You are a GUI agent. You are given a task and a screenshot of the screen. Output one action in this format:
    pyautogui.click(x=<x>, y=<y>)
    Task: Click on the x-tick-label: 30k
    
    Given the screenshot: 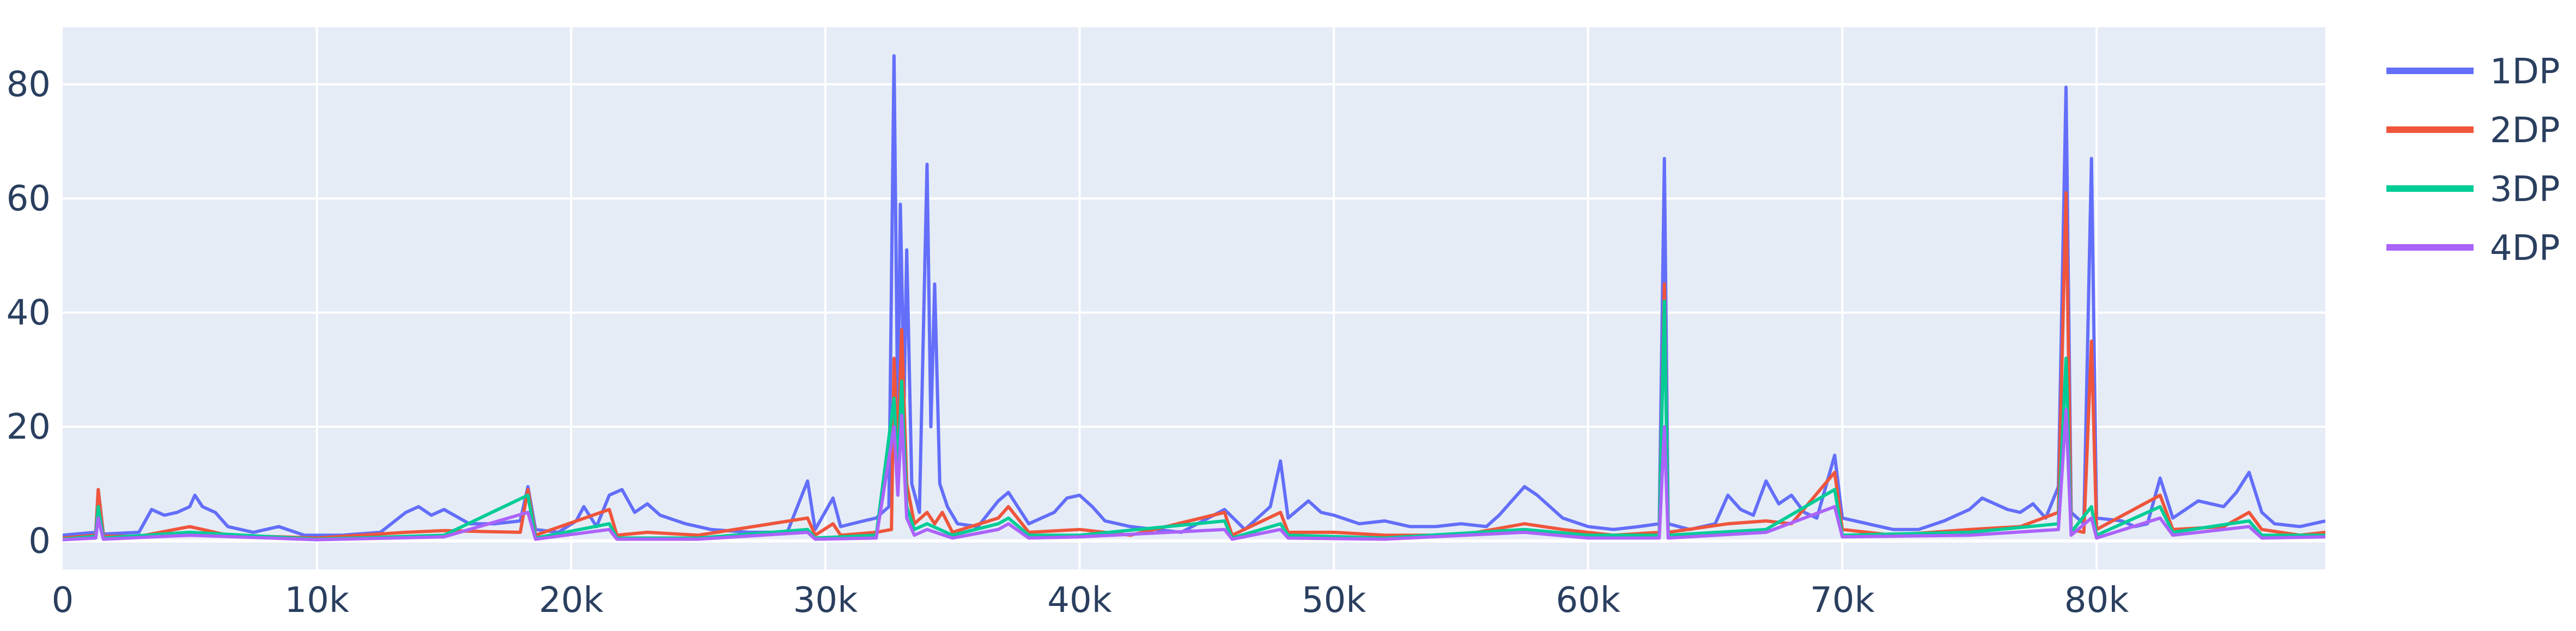 What is the action you would take?
    pyautogui.click(x=825, y=600)
    